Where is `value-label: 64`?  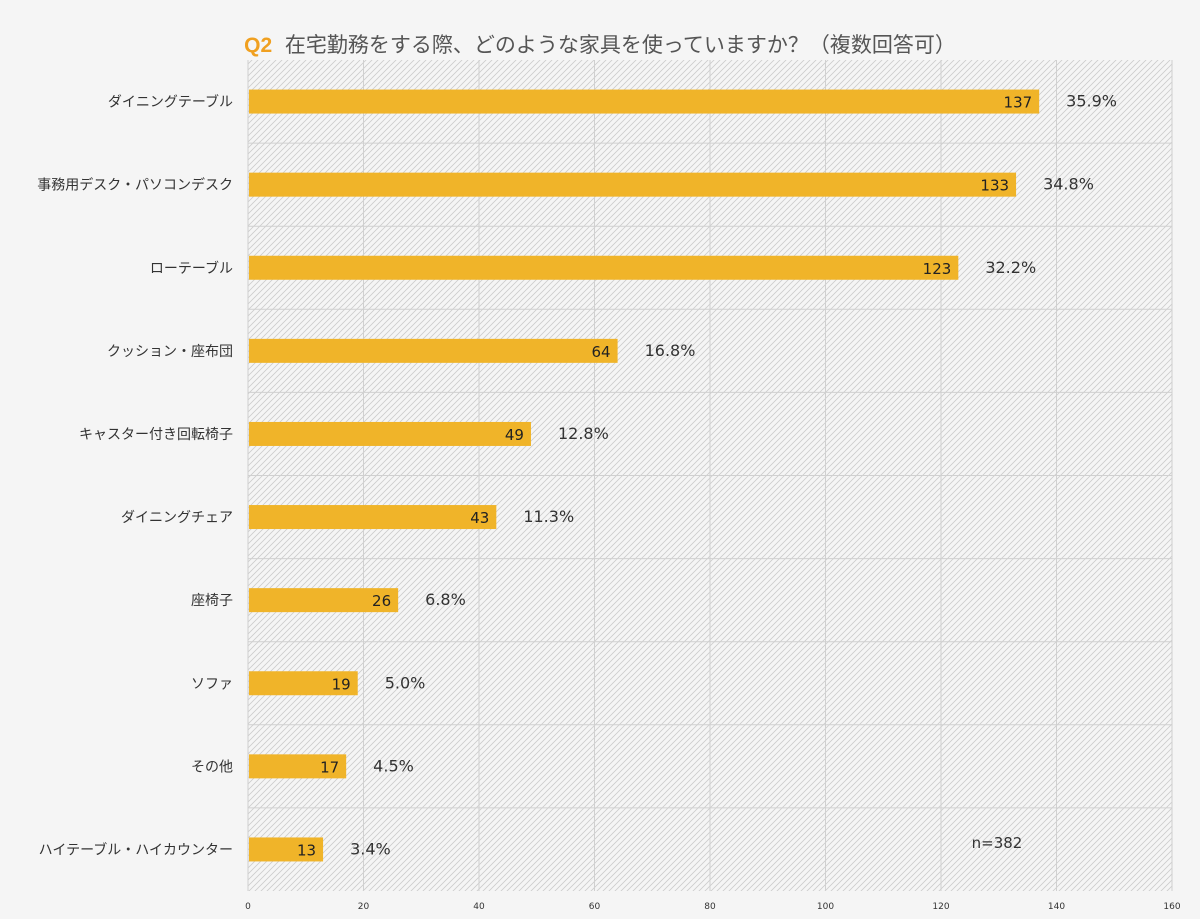 value-label: 64 is located at coordinates (601, 352).